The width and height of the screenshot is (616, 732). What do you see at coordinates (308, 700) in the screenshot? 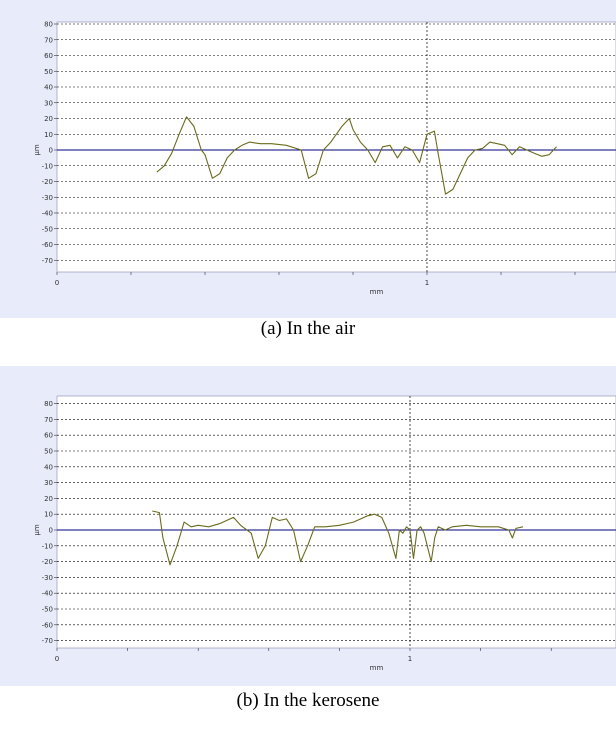
I see `caption-kerosene: (b) In the kerosene` at bounding box center [308, 700].